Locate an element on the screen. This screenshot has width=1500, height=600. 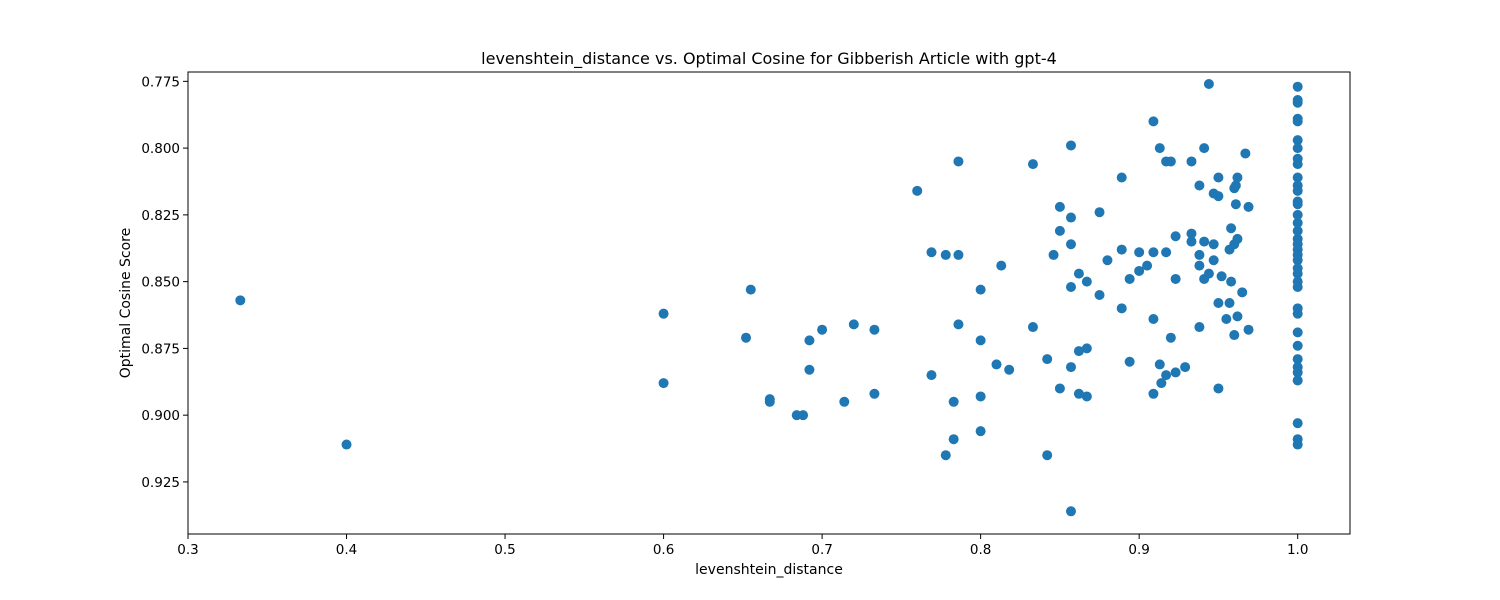
x-tick-label: 1.0 is located at coordinates (1297, 550).